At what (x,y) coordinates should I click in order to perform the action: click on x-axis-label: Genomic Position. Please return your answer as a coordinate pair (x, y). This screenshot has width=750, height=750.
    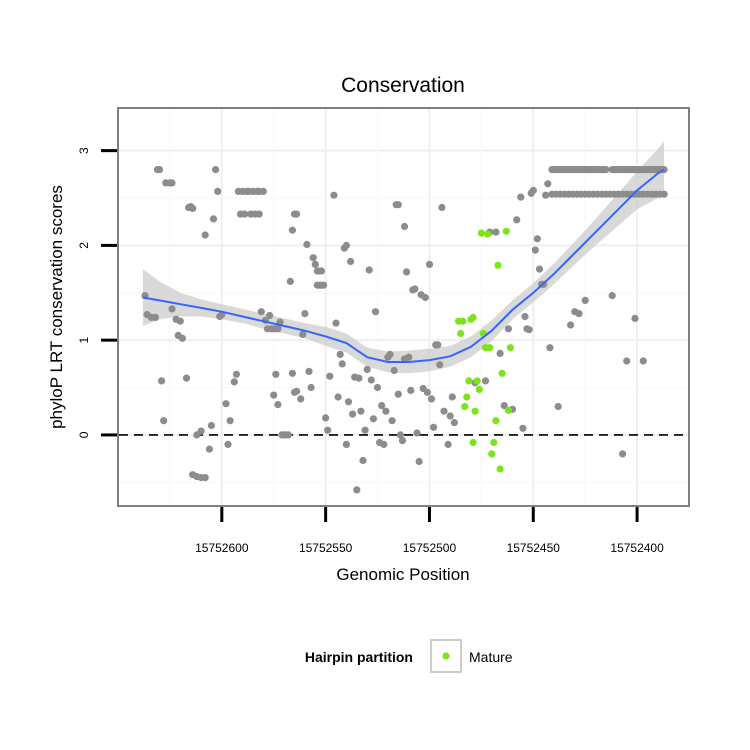
    Looking at the image, I should click on (402, 574).